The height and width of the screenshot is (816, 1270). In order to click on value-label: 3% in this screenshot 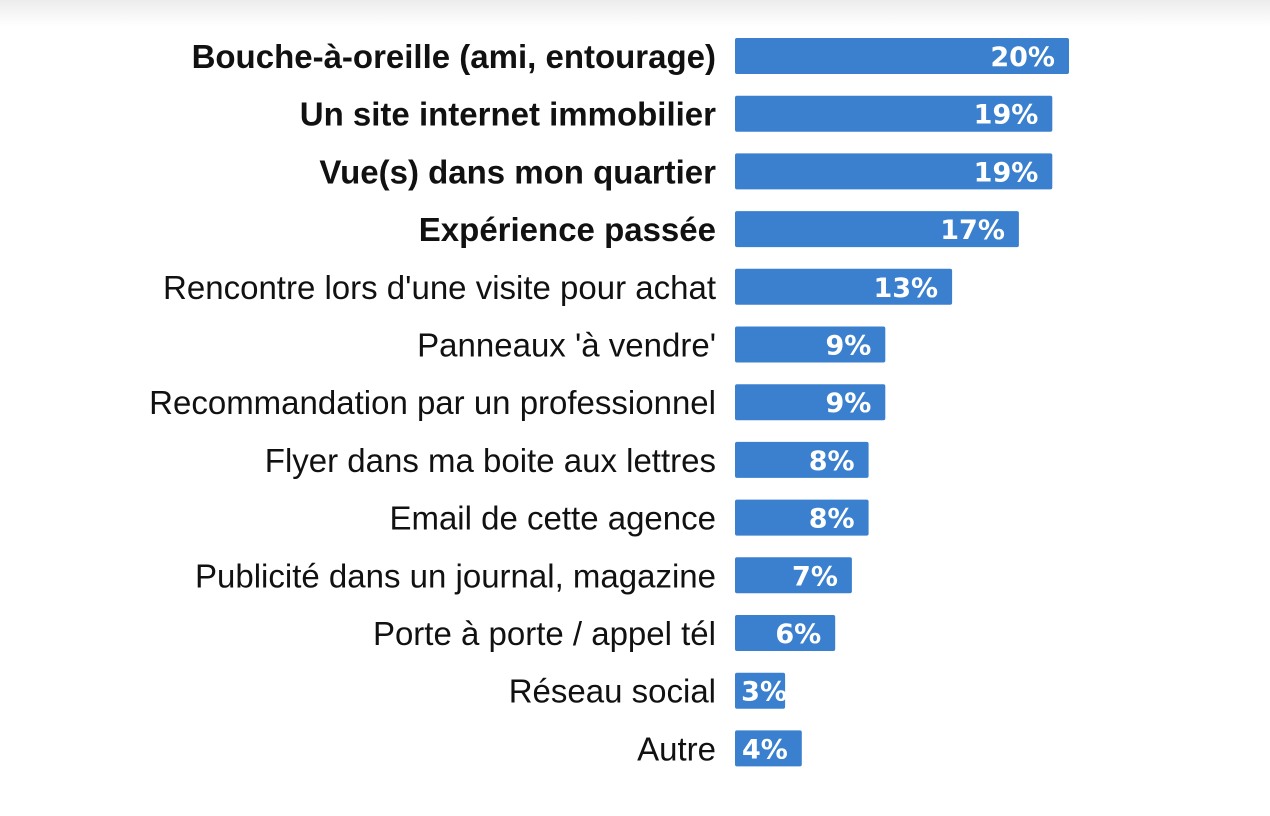, I will do `click(764, 692)`.